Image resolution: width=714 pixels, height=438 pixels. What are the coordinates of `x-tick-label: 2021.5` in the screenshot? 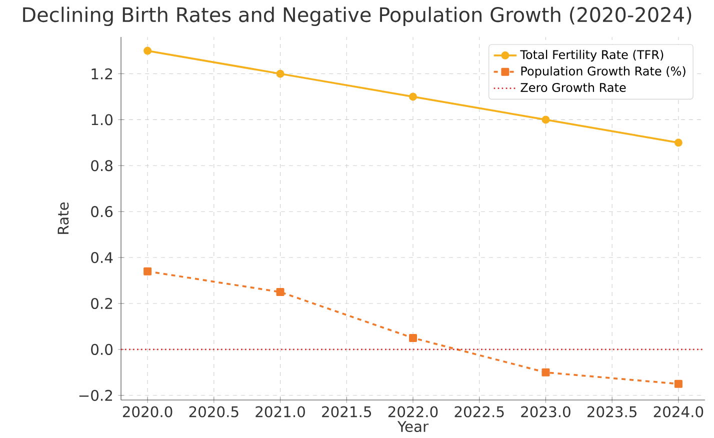 It's located at (347, 412).